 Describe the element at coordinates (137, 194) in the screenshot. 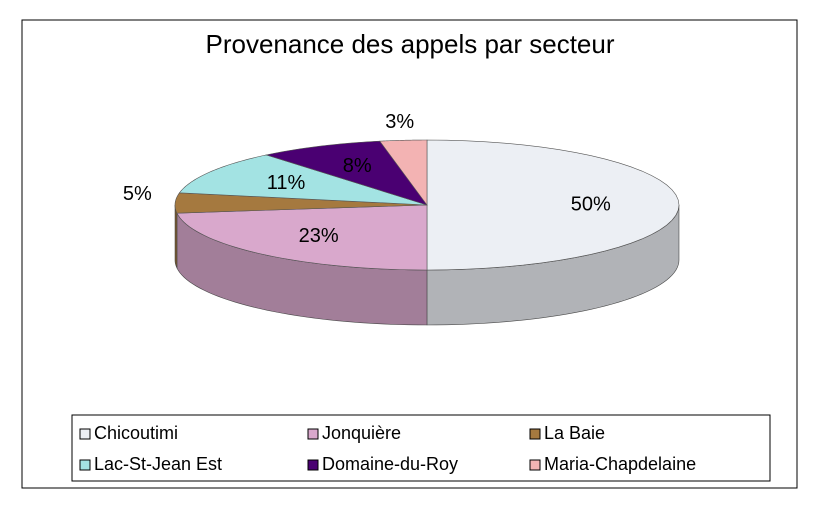

I see `data-label: 5%` at that location.